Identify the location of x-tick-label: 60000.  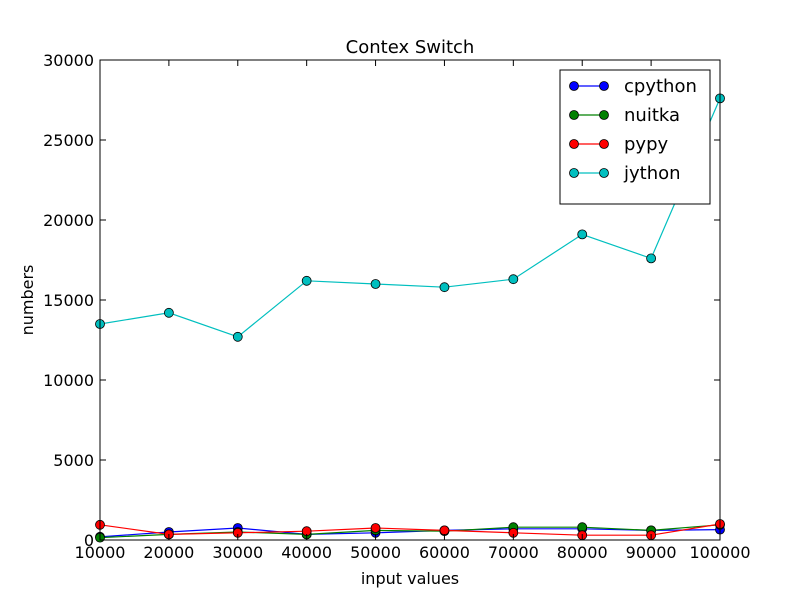
(444, 552).